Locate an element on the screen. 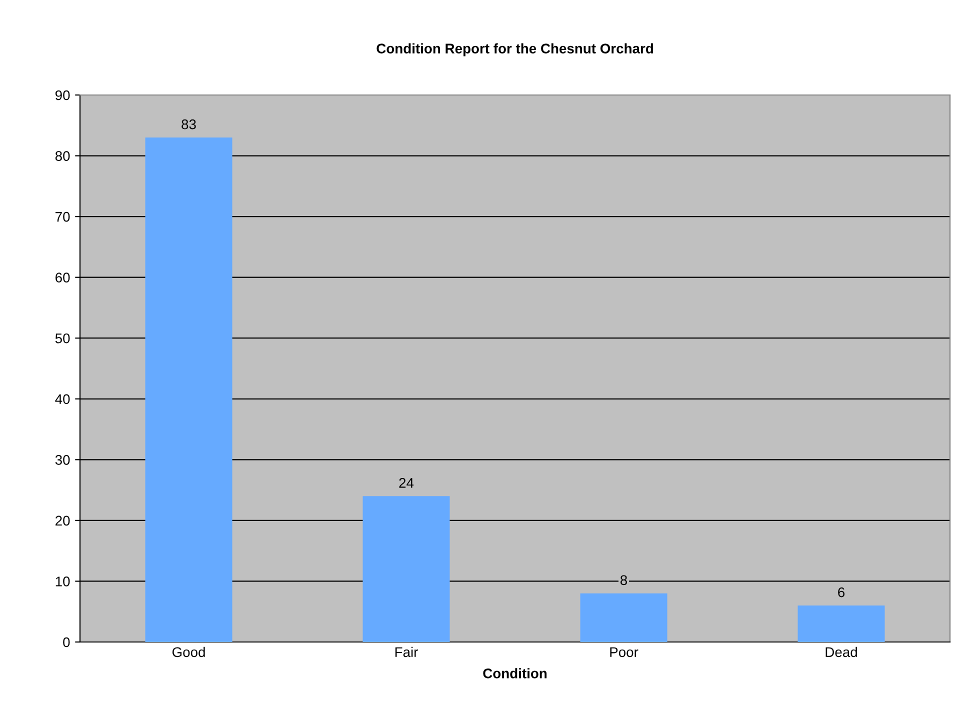 This screenshot has width=961, height=711. x-tick-label: Fair is located at coordinates (406, 652).